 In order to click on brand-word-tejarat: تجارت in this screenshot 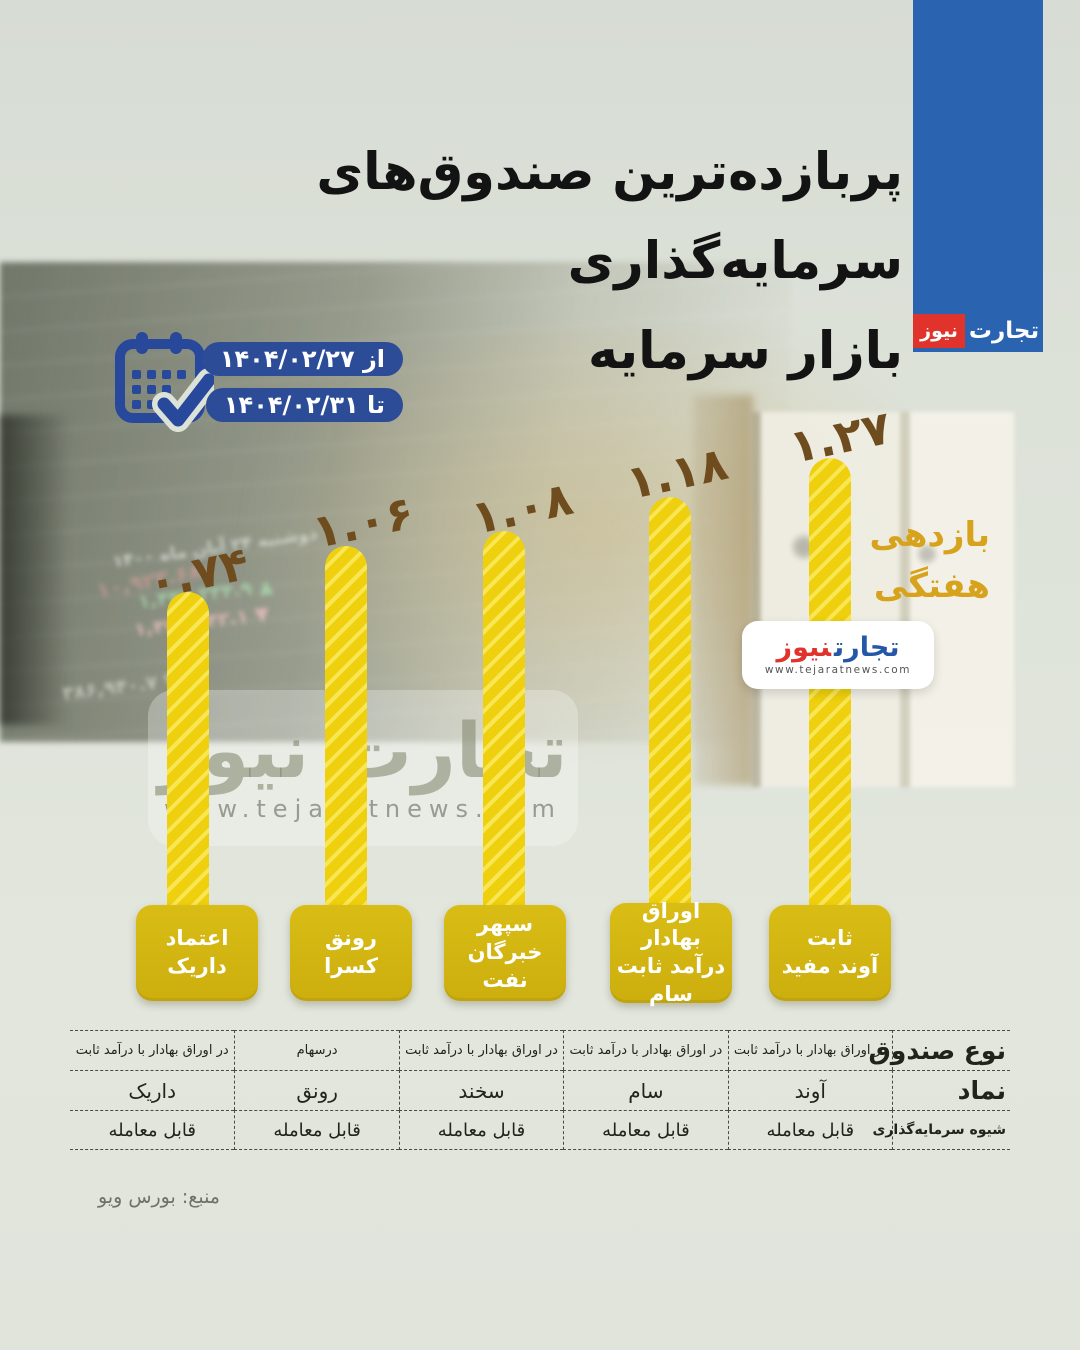, I will do `click(1004, 331)`.